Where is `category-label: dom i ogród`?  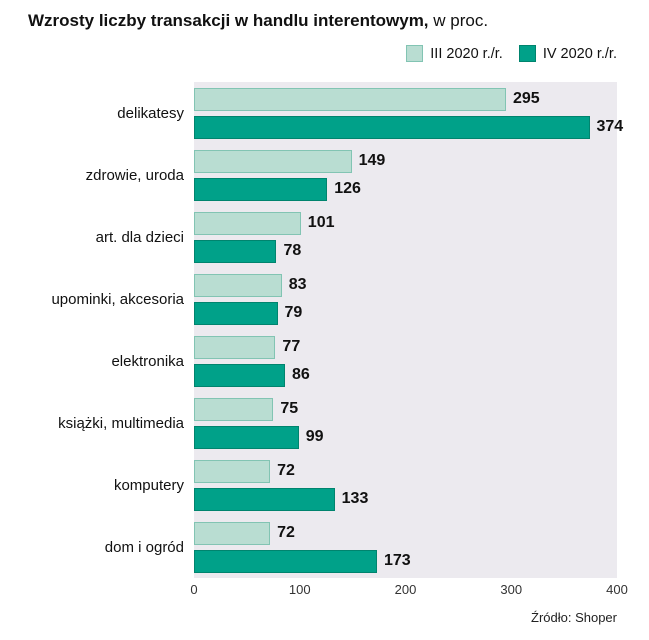
category-label: dom i ogród is located at coordinates (144, 547).